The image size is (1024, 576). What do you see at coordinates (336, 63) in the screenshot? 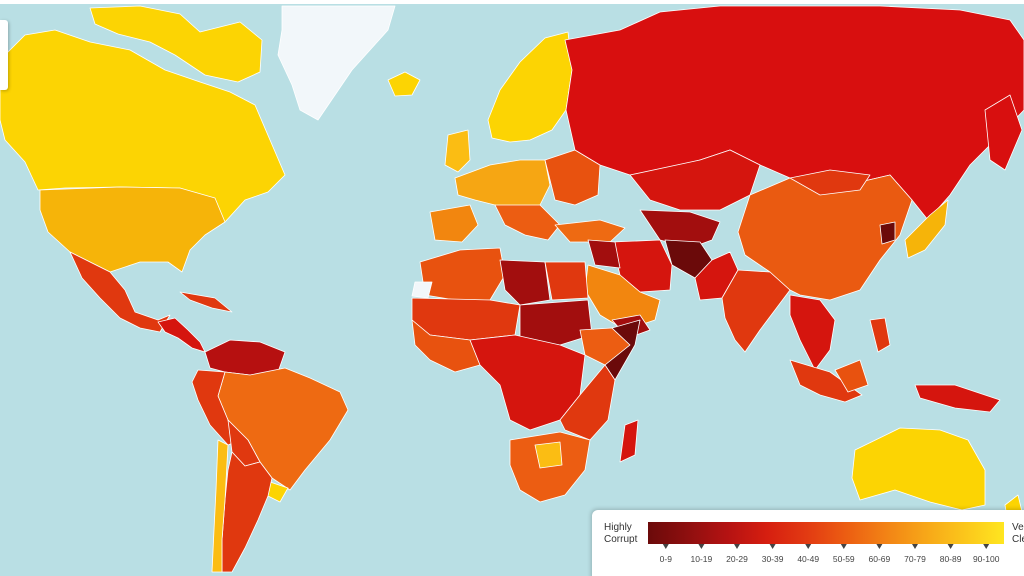
I see `greenland` at bounding box center [336, 63].